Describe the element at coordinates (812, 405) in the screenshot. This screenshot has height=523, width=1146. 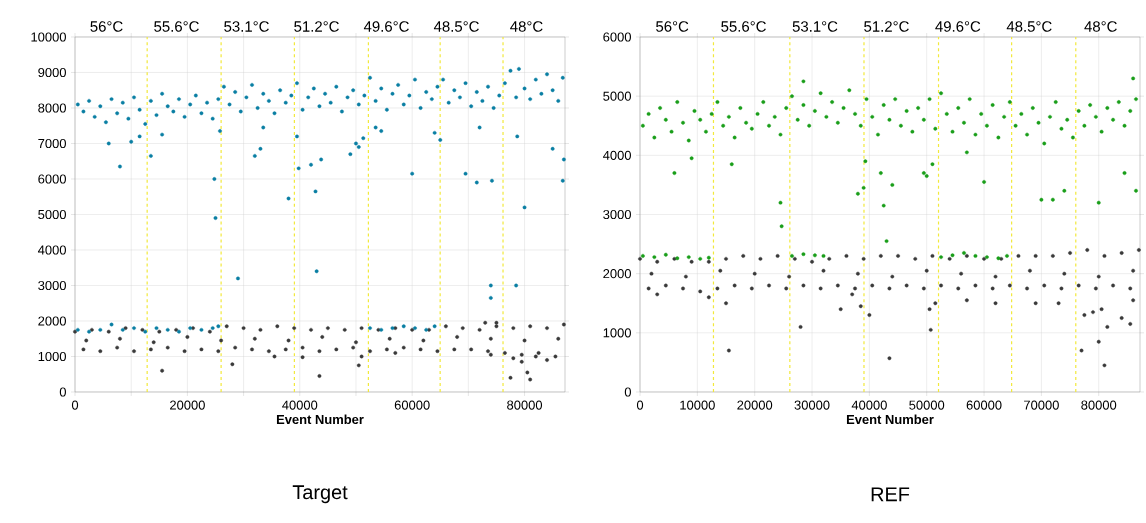
I see `x-tick-label: 30000` at that location.